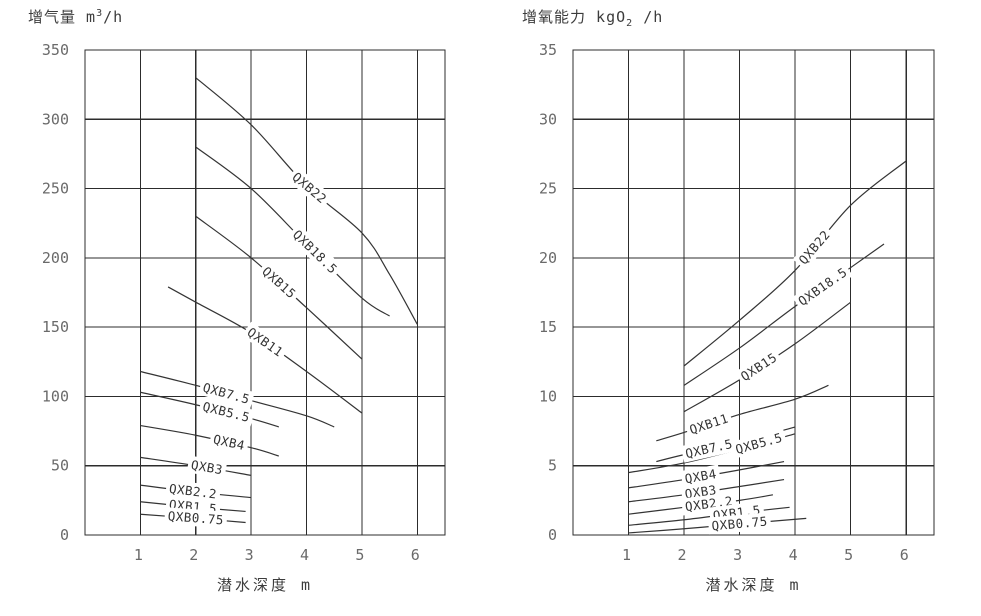  I want to click on y-tick-label-5: 5, so click(552, 466).